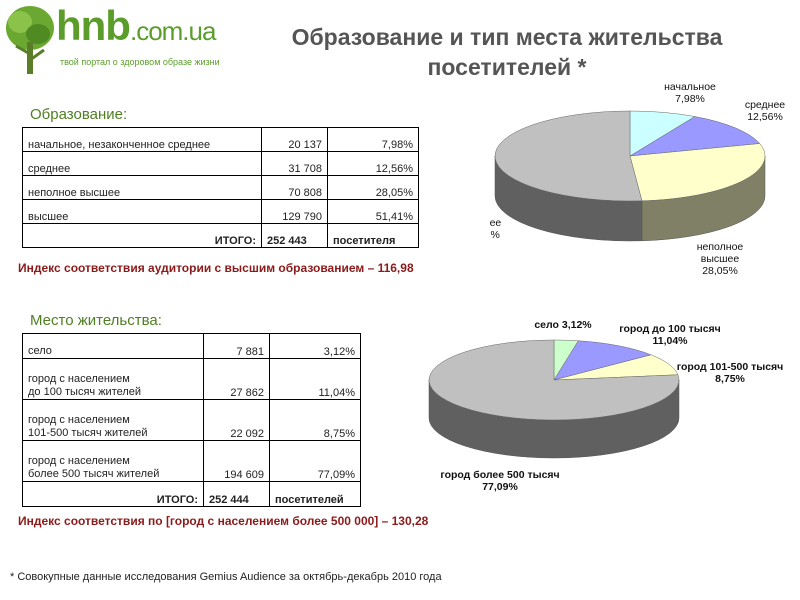 Image resolution: width=800 pixels, height=600 pixels. Describe the element at coordinates (373, 235) in the screenshot. I see `education-total-unit: посетителя` at that location.